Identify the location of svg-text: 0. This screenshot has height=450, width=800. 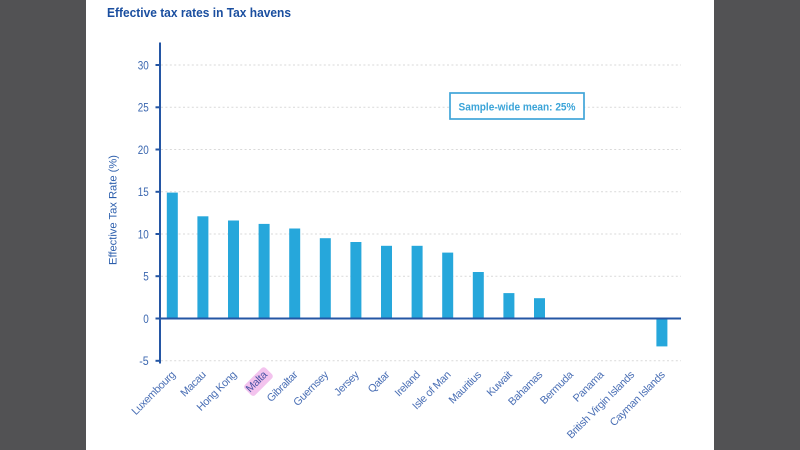
(146, 319).